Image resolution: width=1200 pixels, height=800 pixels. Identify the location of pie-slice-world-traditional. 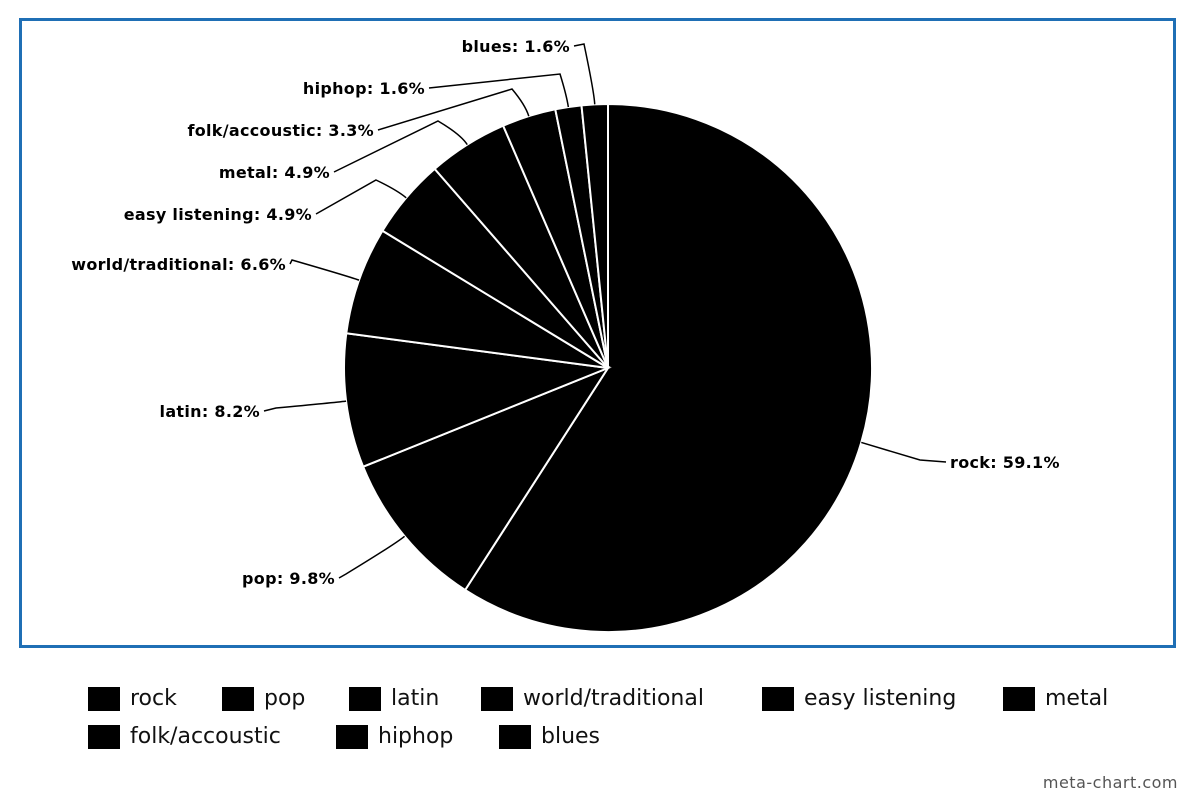
(477, 299).